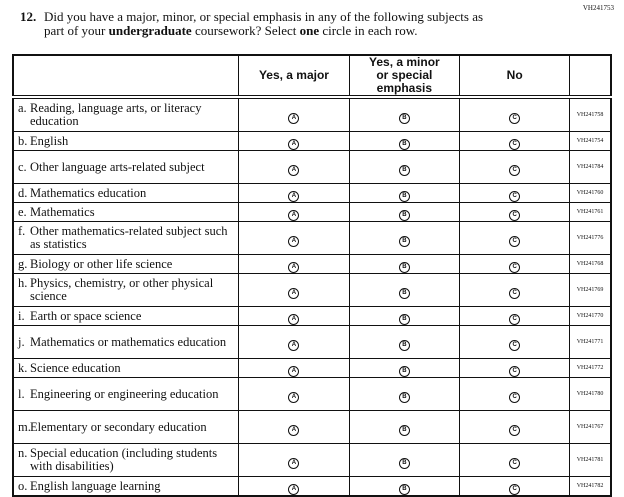  Describe the element at coordinates (404, 76) in the screenshot. I see `header-minor: Yes, a minor or special emphasis` at that location.